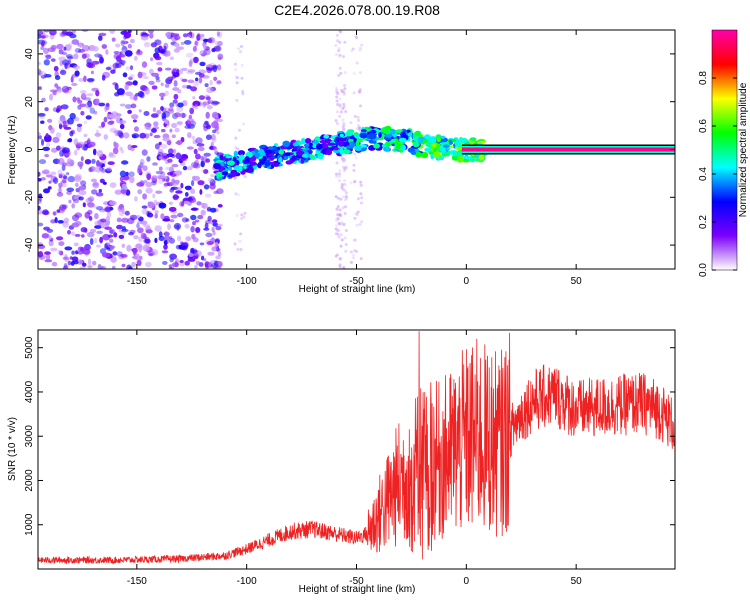 Image resolution: width=750 pixels, height=600 pixels. I want to click on snr-y-tick-label: 2000, so click(29, 480).